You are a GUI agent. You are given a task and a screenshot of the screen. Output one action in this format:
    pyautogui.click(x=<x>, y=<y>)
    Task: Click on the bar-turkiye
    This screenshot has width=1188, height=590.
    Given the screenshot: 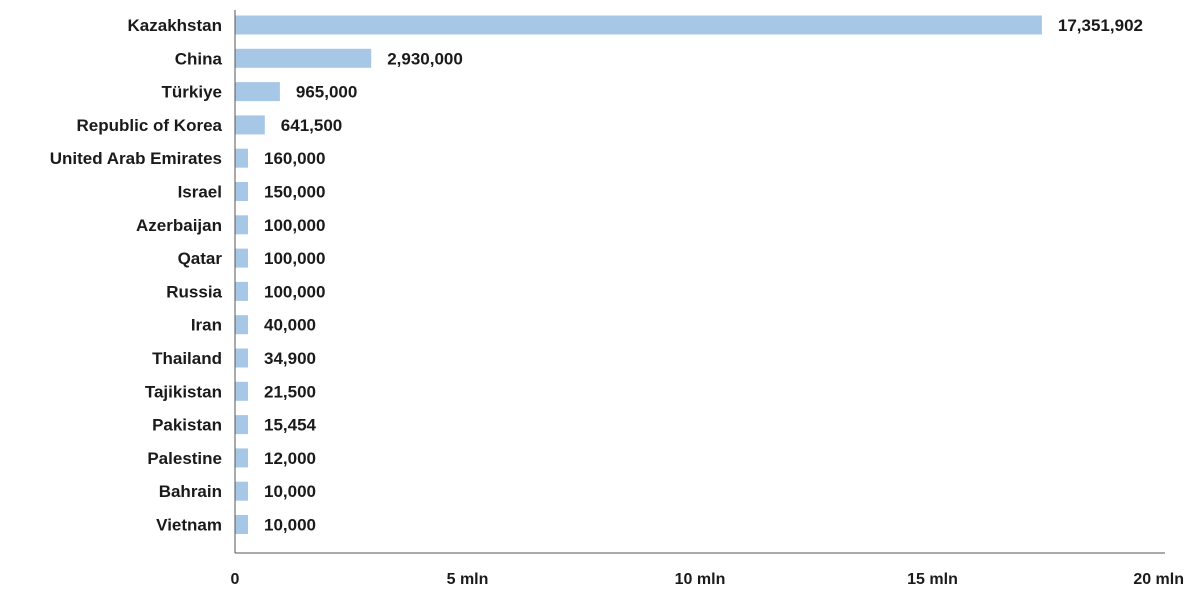 What is the action you would take?
    pyautogui.click(x=257, y=92)
    